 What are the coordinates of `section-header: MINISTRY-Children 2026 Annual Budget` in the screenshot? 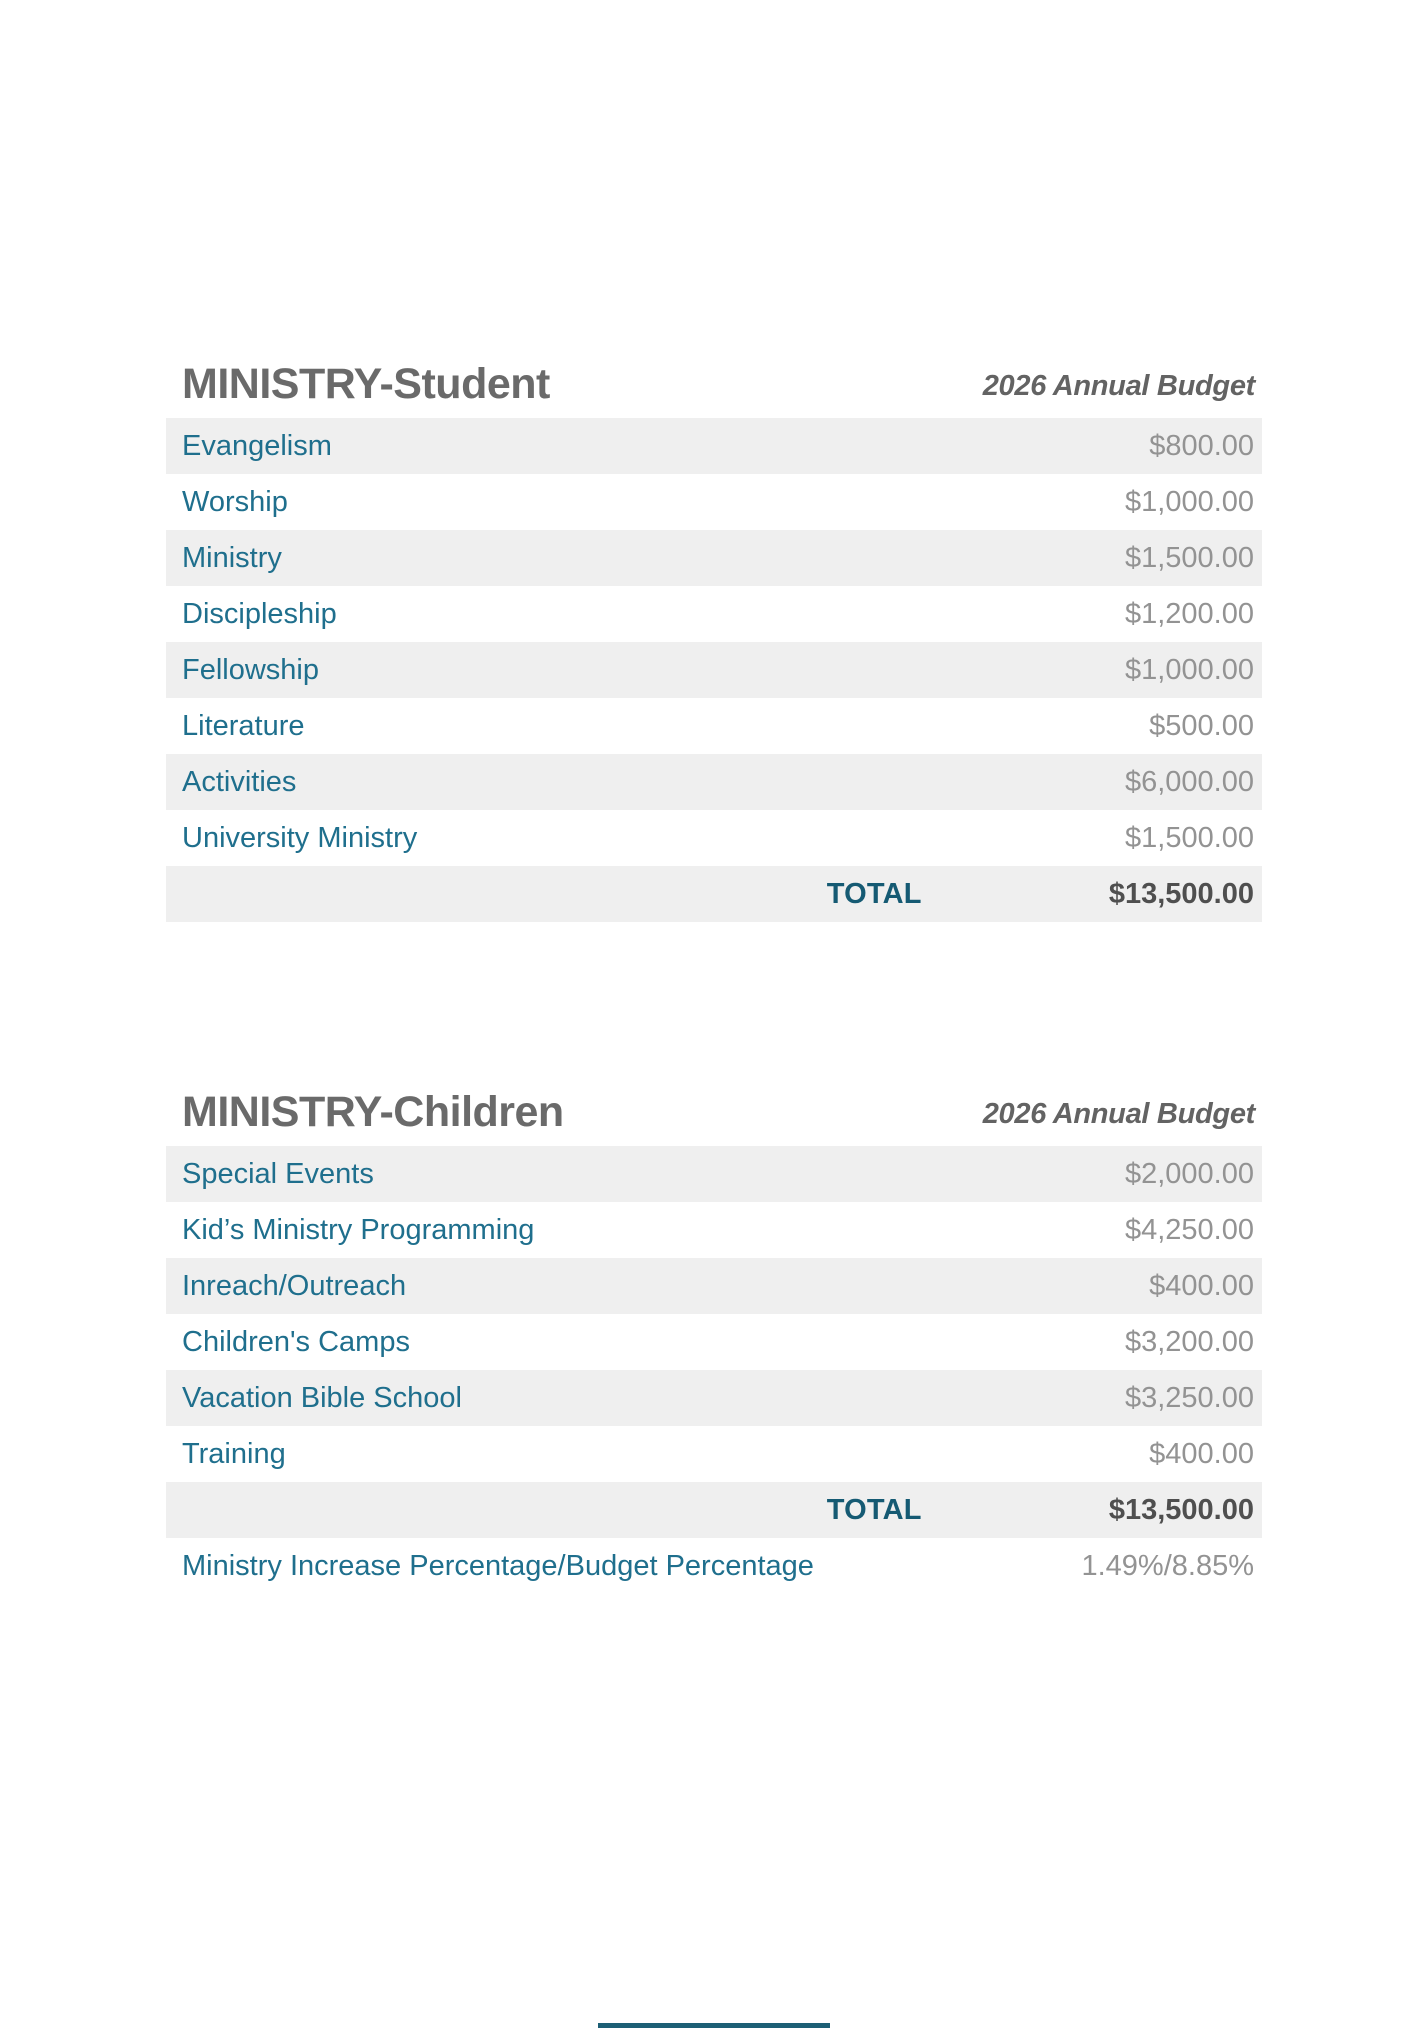 It's located at (714, 1113).